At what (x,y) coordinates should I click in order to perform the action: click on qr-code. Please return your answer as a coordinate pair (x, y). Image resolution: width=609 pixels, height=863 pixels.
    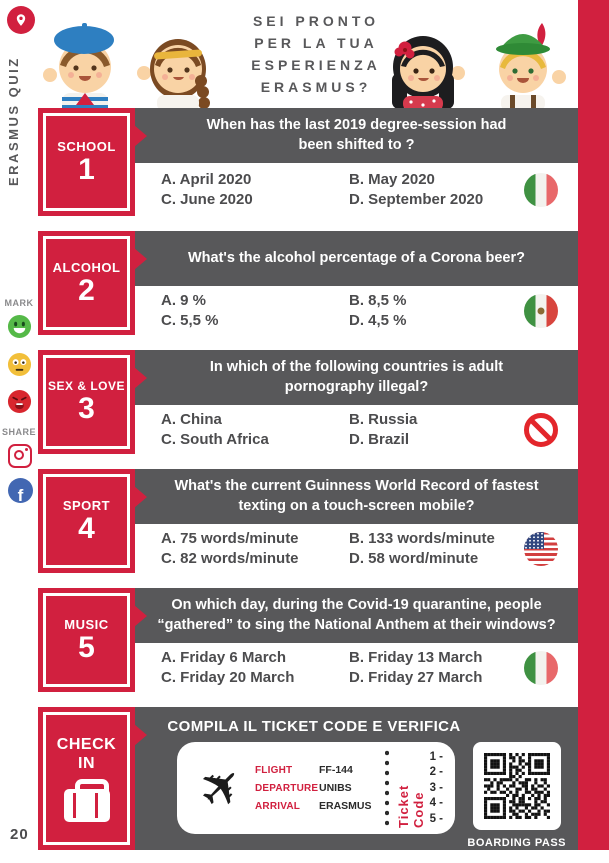
    Looking at the image, I should click on (516, 786).